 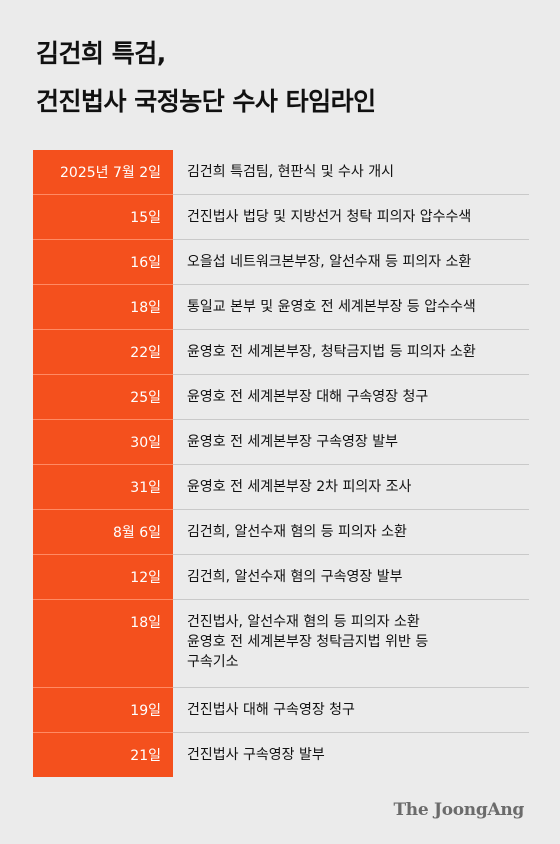 I want to click on timeline-date: 16일, so click(x=103, y=262).